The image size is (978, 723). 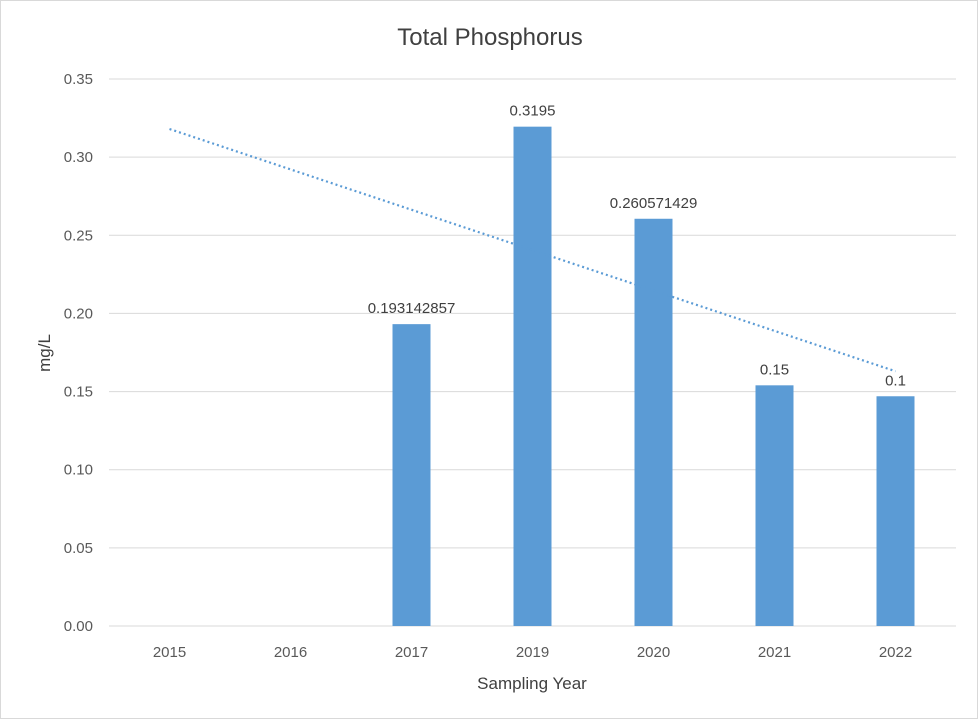 I want to click on x-tick-label: 2019, so click(x=532, y=652).